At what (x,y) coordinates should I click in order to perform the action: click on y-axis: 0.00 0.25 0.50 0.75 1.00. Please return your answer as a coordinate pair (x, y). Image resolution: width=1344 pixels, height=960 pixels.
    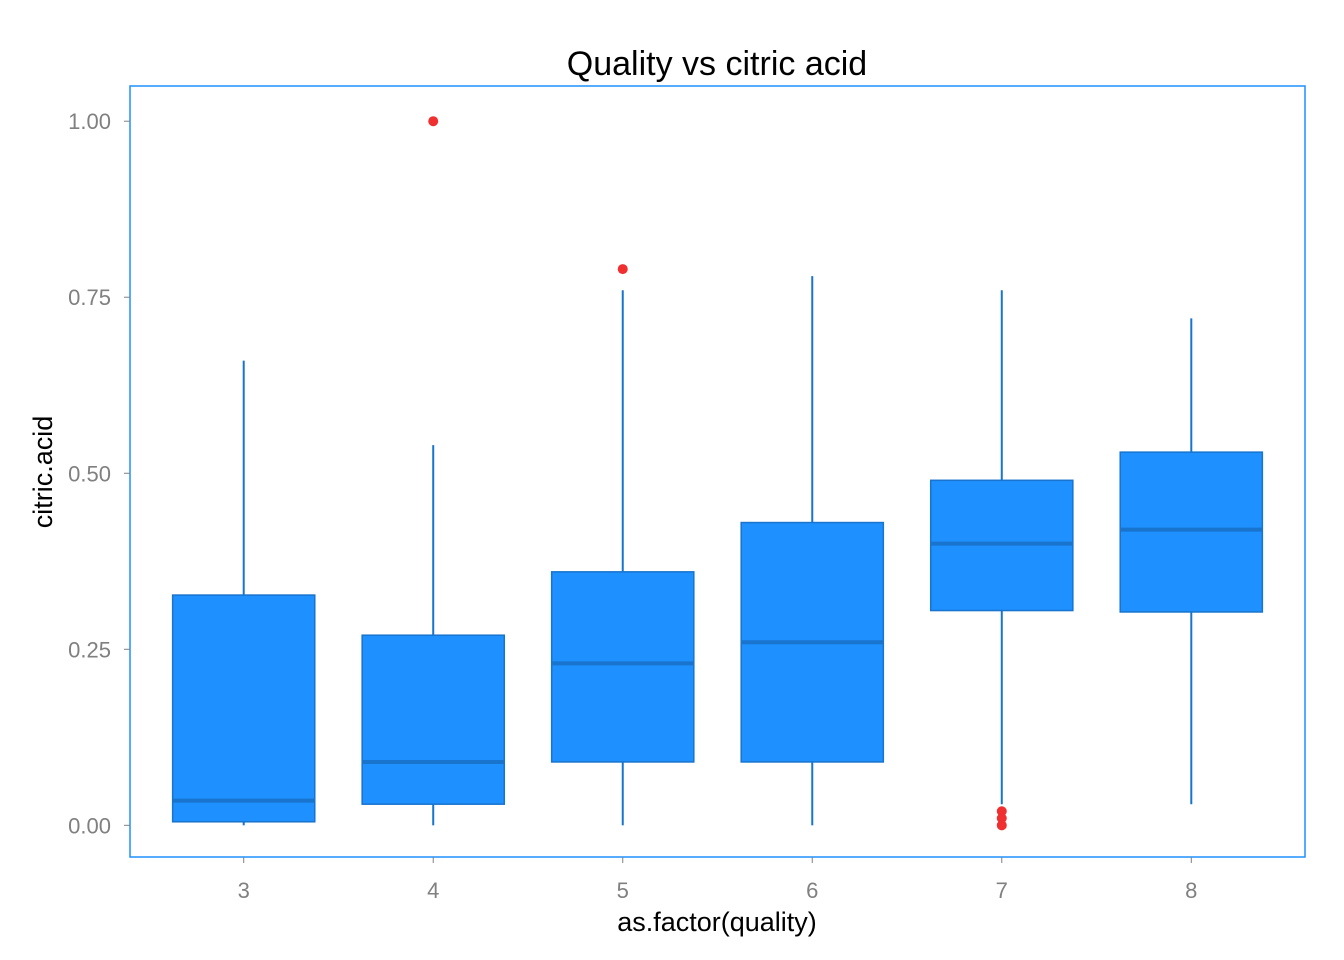
    Looking at the image, I should click on (99, 473).